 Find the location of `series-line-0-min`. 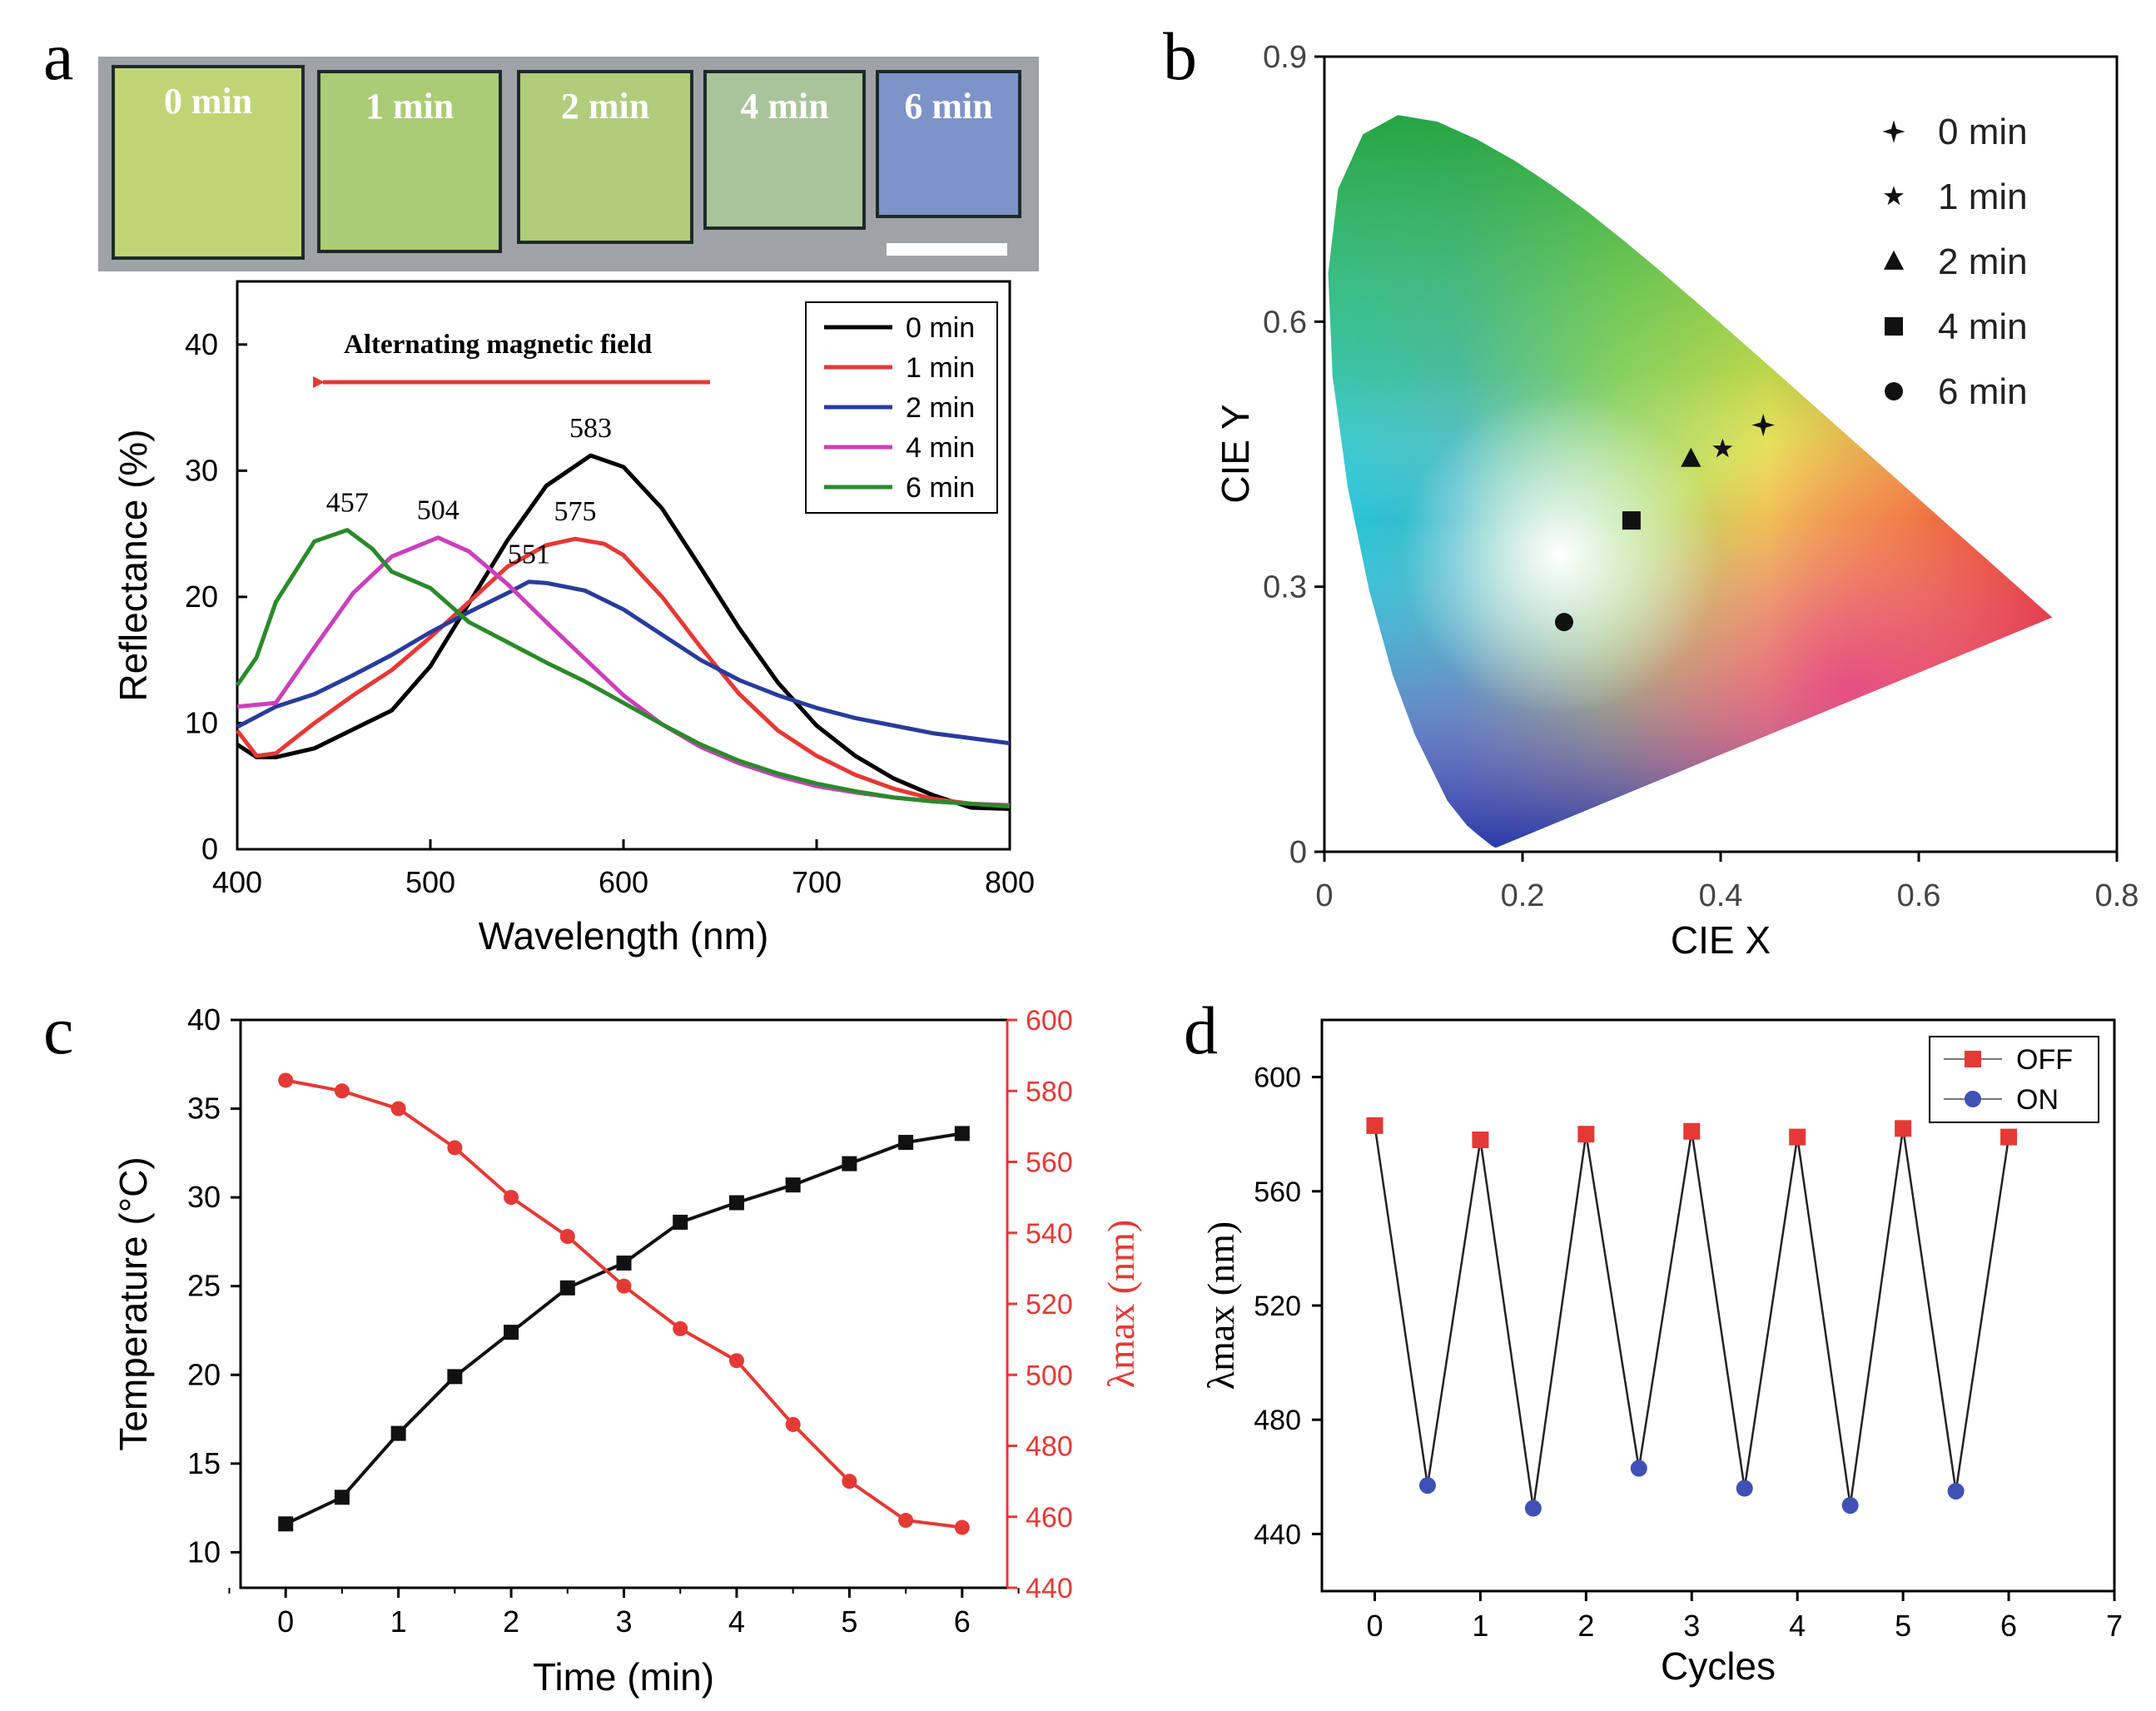

series-line-0-min is located at coordinates (623, 632).